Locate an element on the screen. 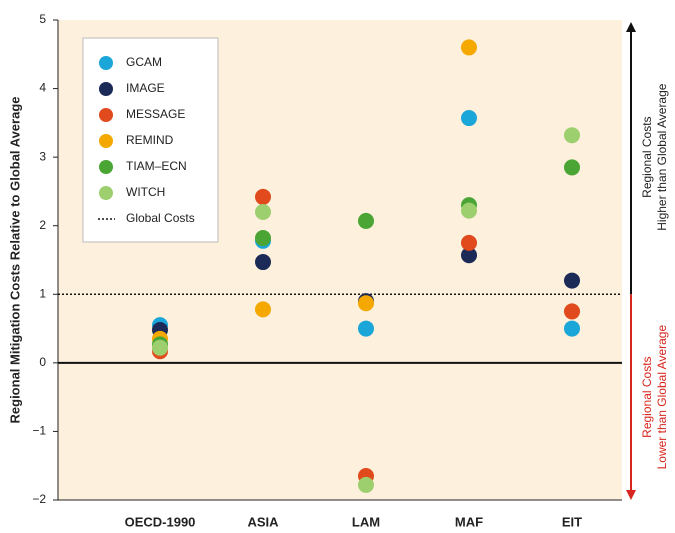  y-tick-label: 5 is located at coordinates (42, 19).